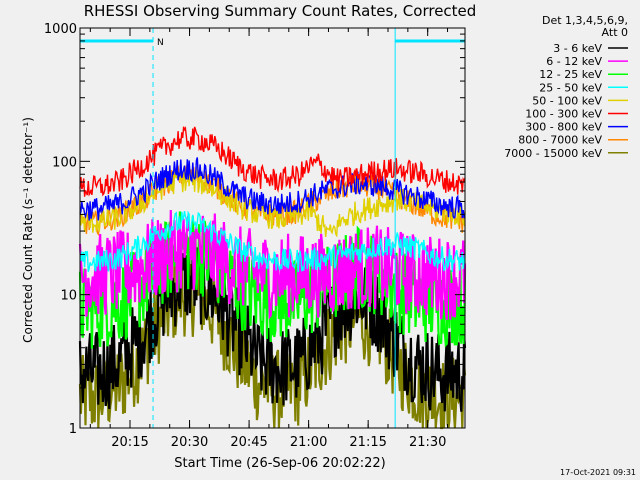 Image resolution: width=640 pixels, height=480 pixels. I want to click on legend-label: 7000 - 15000 keV, so click(553, 153).